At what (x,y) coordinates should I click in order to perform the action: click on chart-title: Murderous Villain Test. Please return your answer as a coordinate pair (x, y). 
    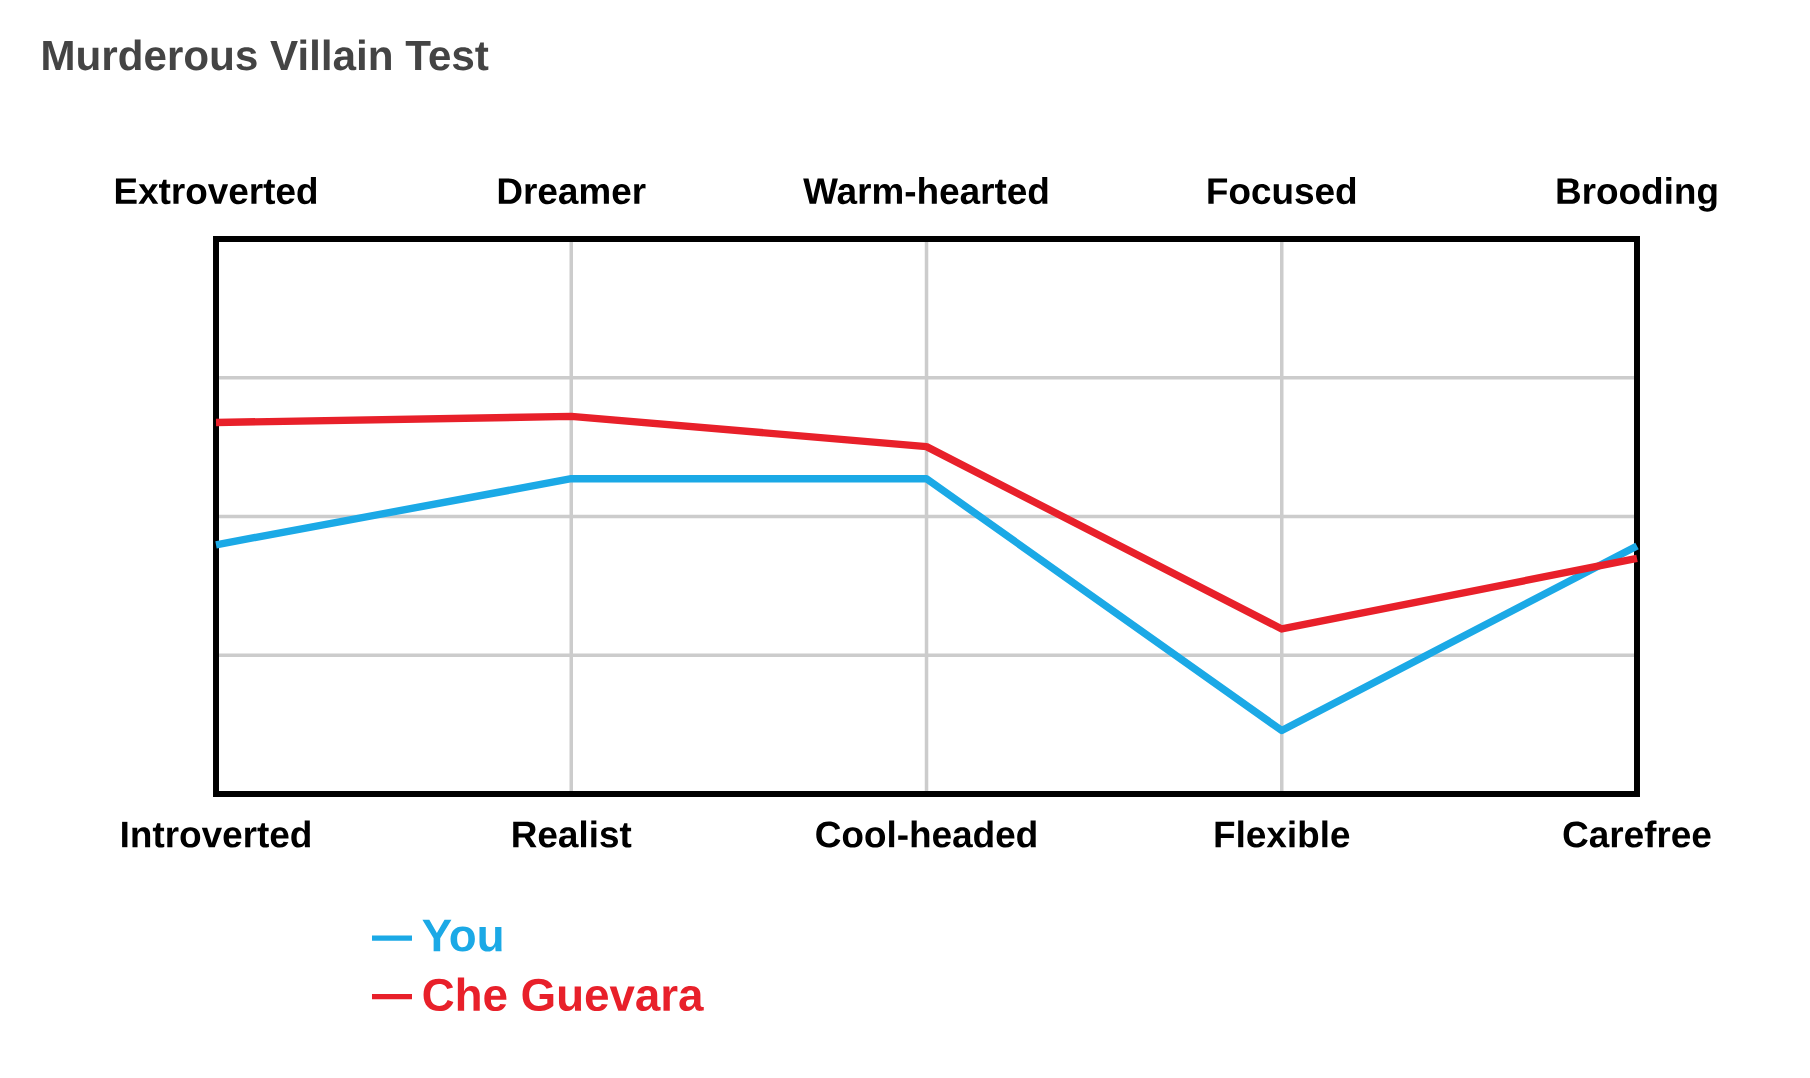
    Looking at the image, I should click on (266, 55).